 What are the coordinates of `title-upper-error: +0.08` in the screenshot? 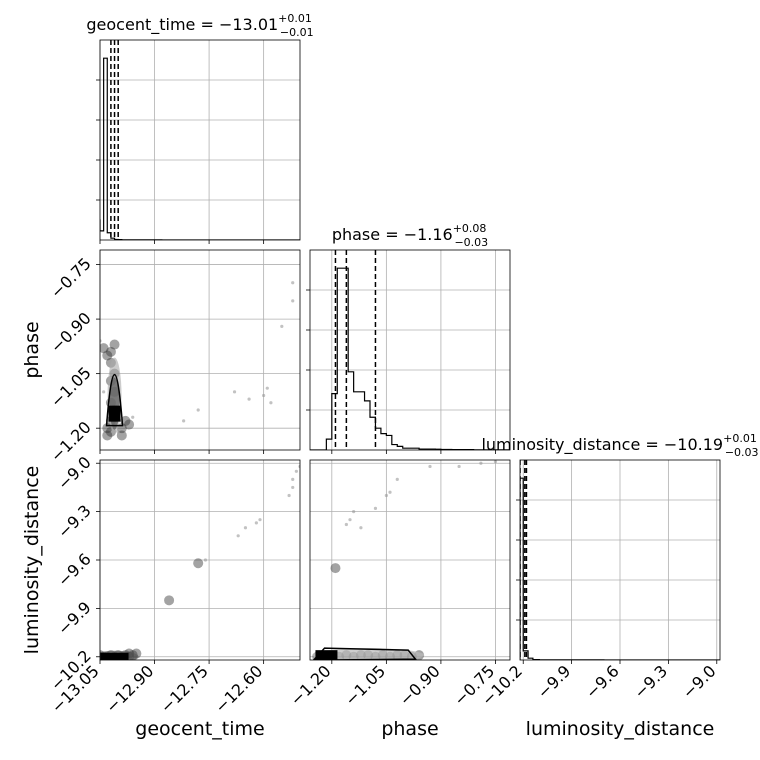 It's located at (470, 228).